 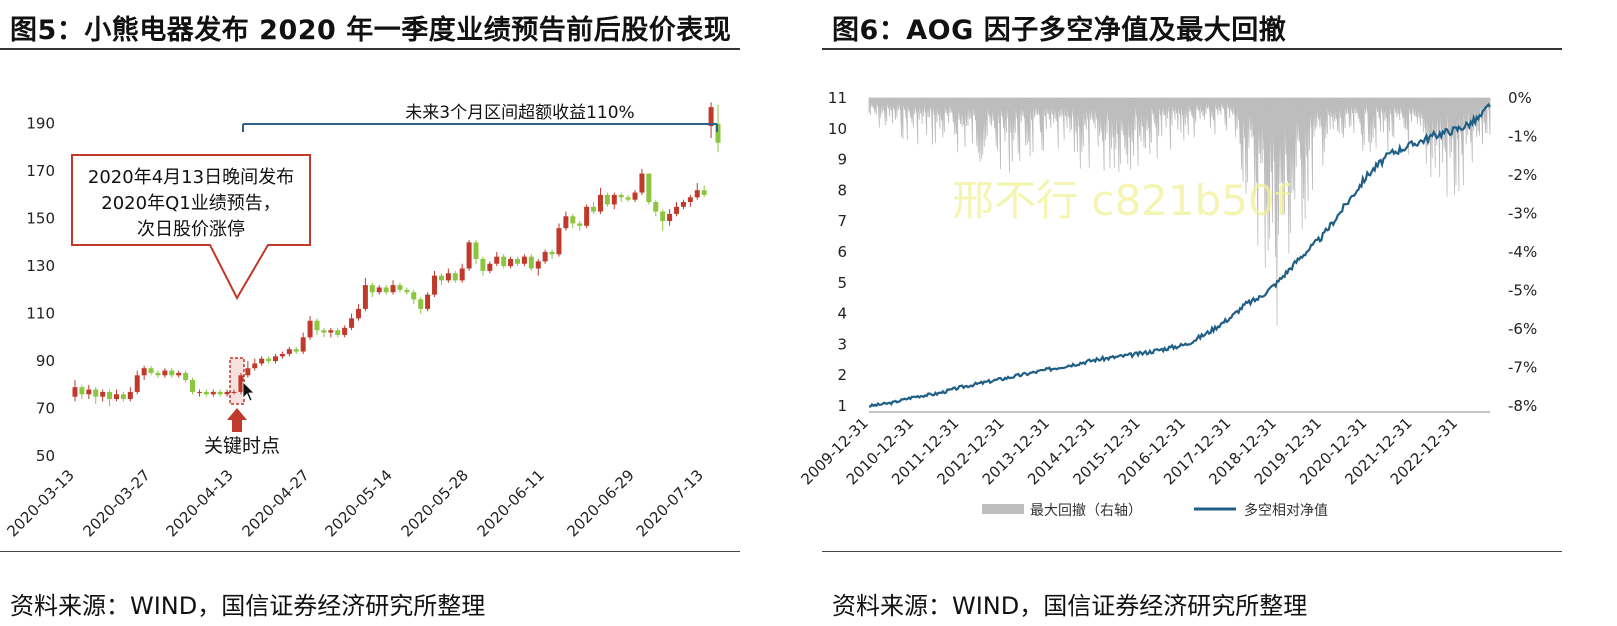 I want to click on legend-nav-label: 多空相对净值, so click(x=1286, y=510).